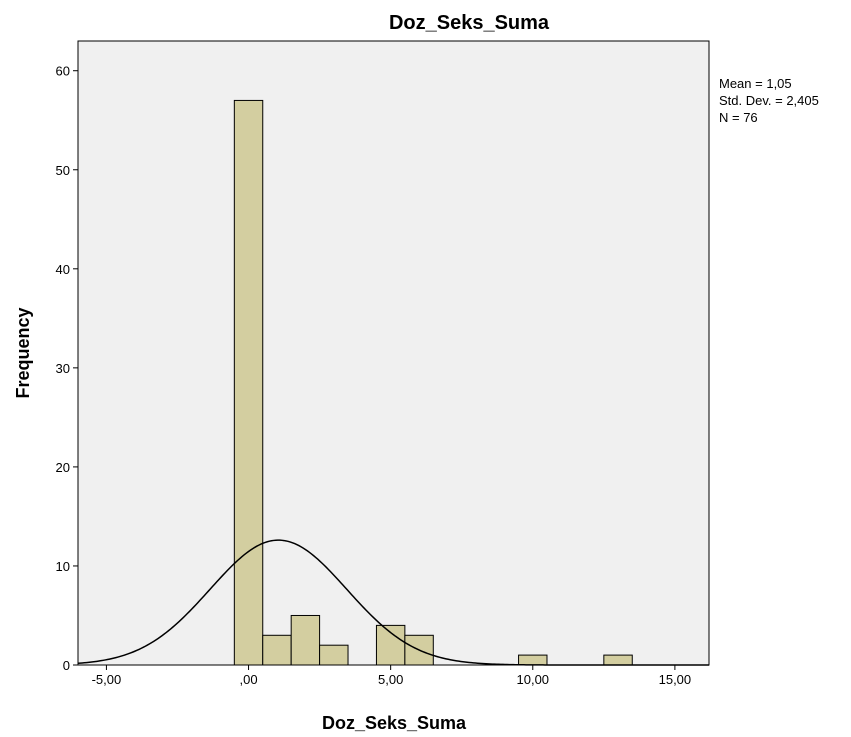 The width and height of the screenshot is (851, 737). I want to click on chart-title: Doz_Seks_Suma, so click(469, 23).